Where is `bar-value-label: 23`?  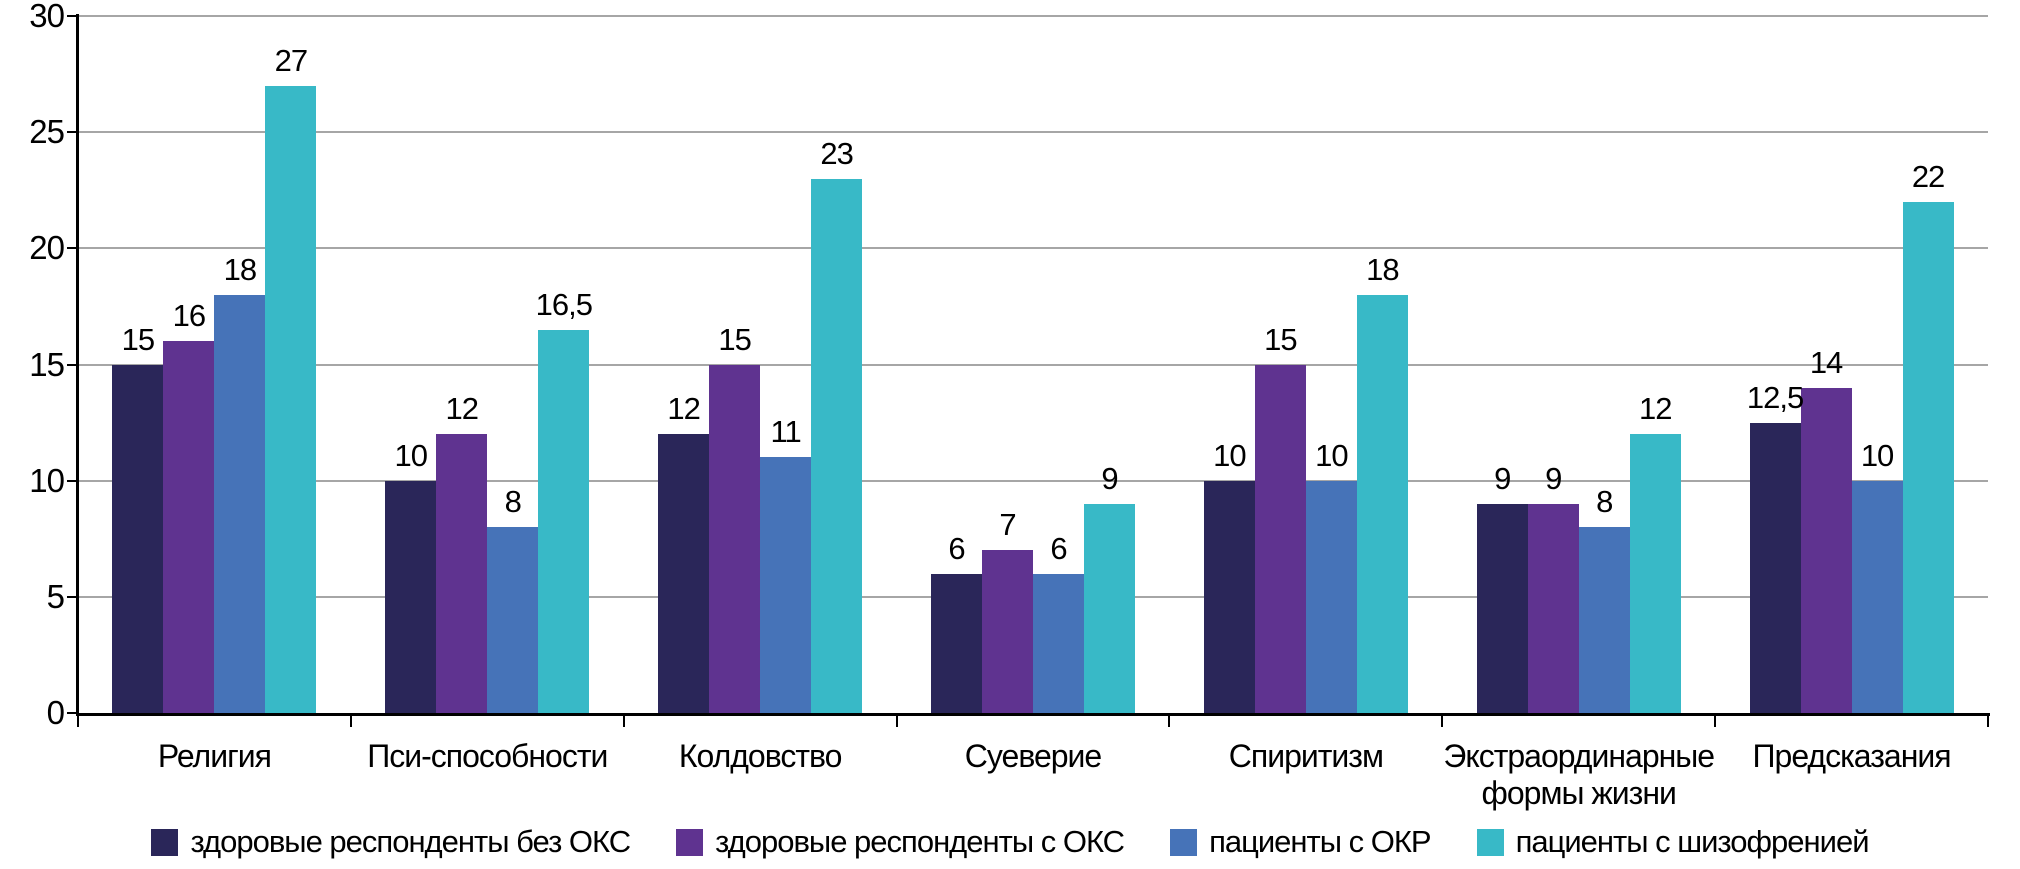 bar-value-label: 23 is located at coordinates (836, 153).